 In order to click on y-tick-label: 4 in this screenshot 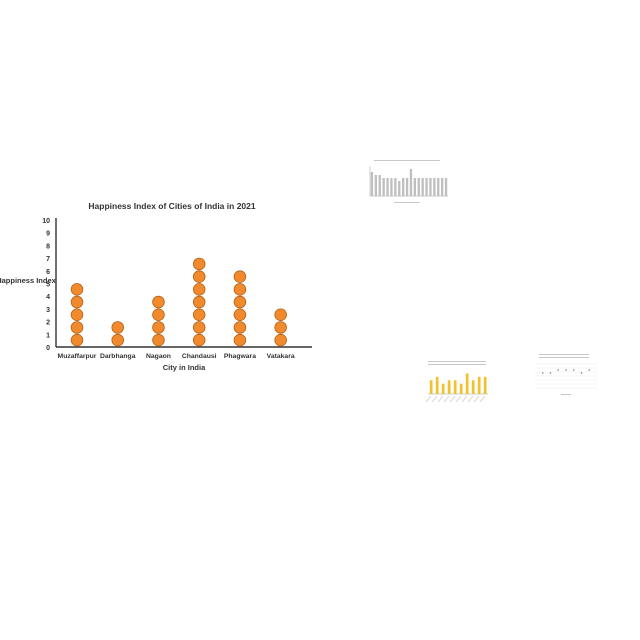, I will do `click(48, 297)`.